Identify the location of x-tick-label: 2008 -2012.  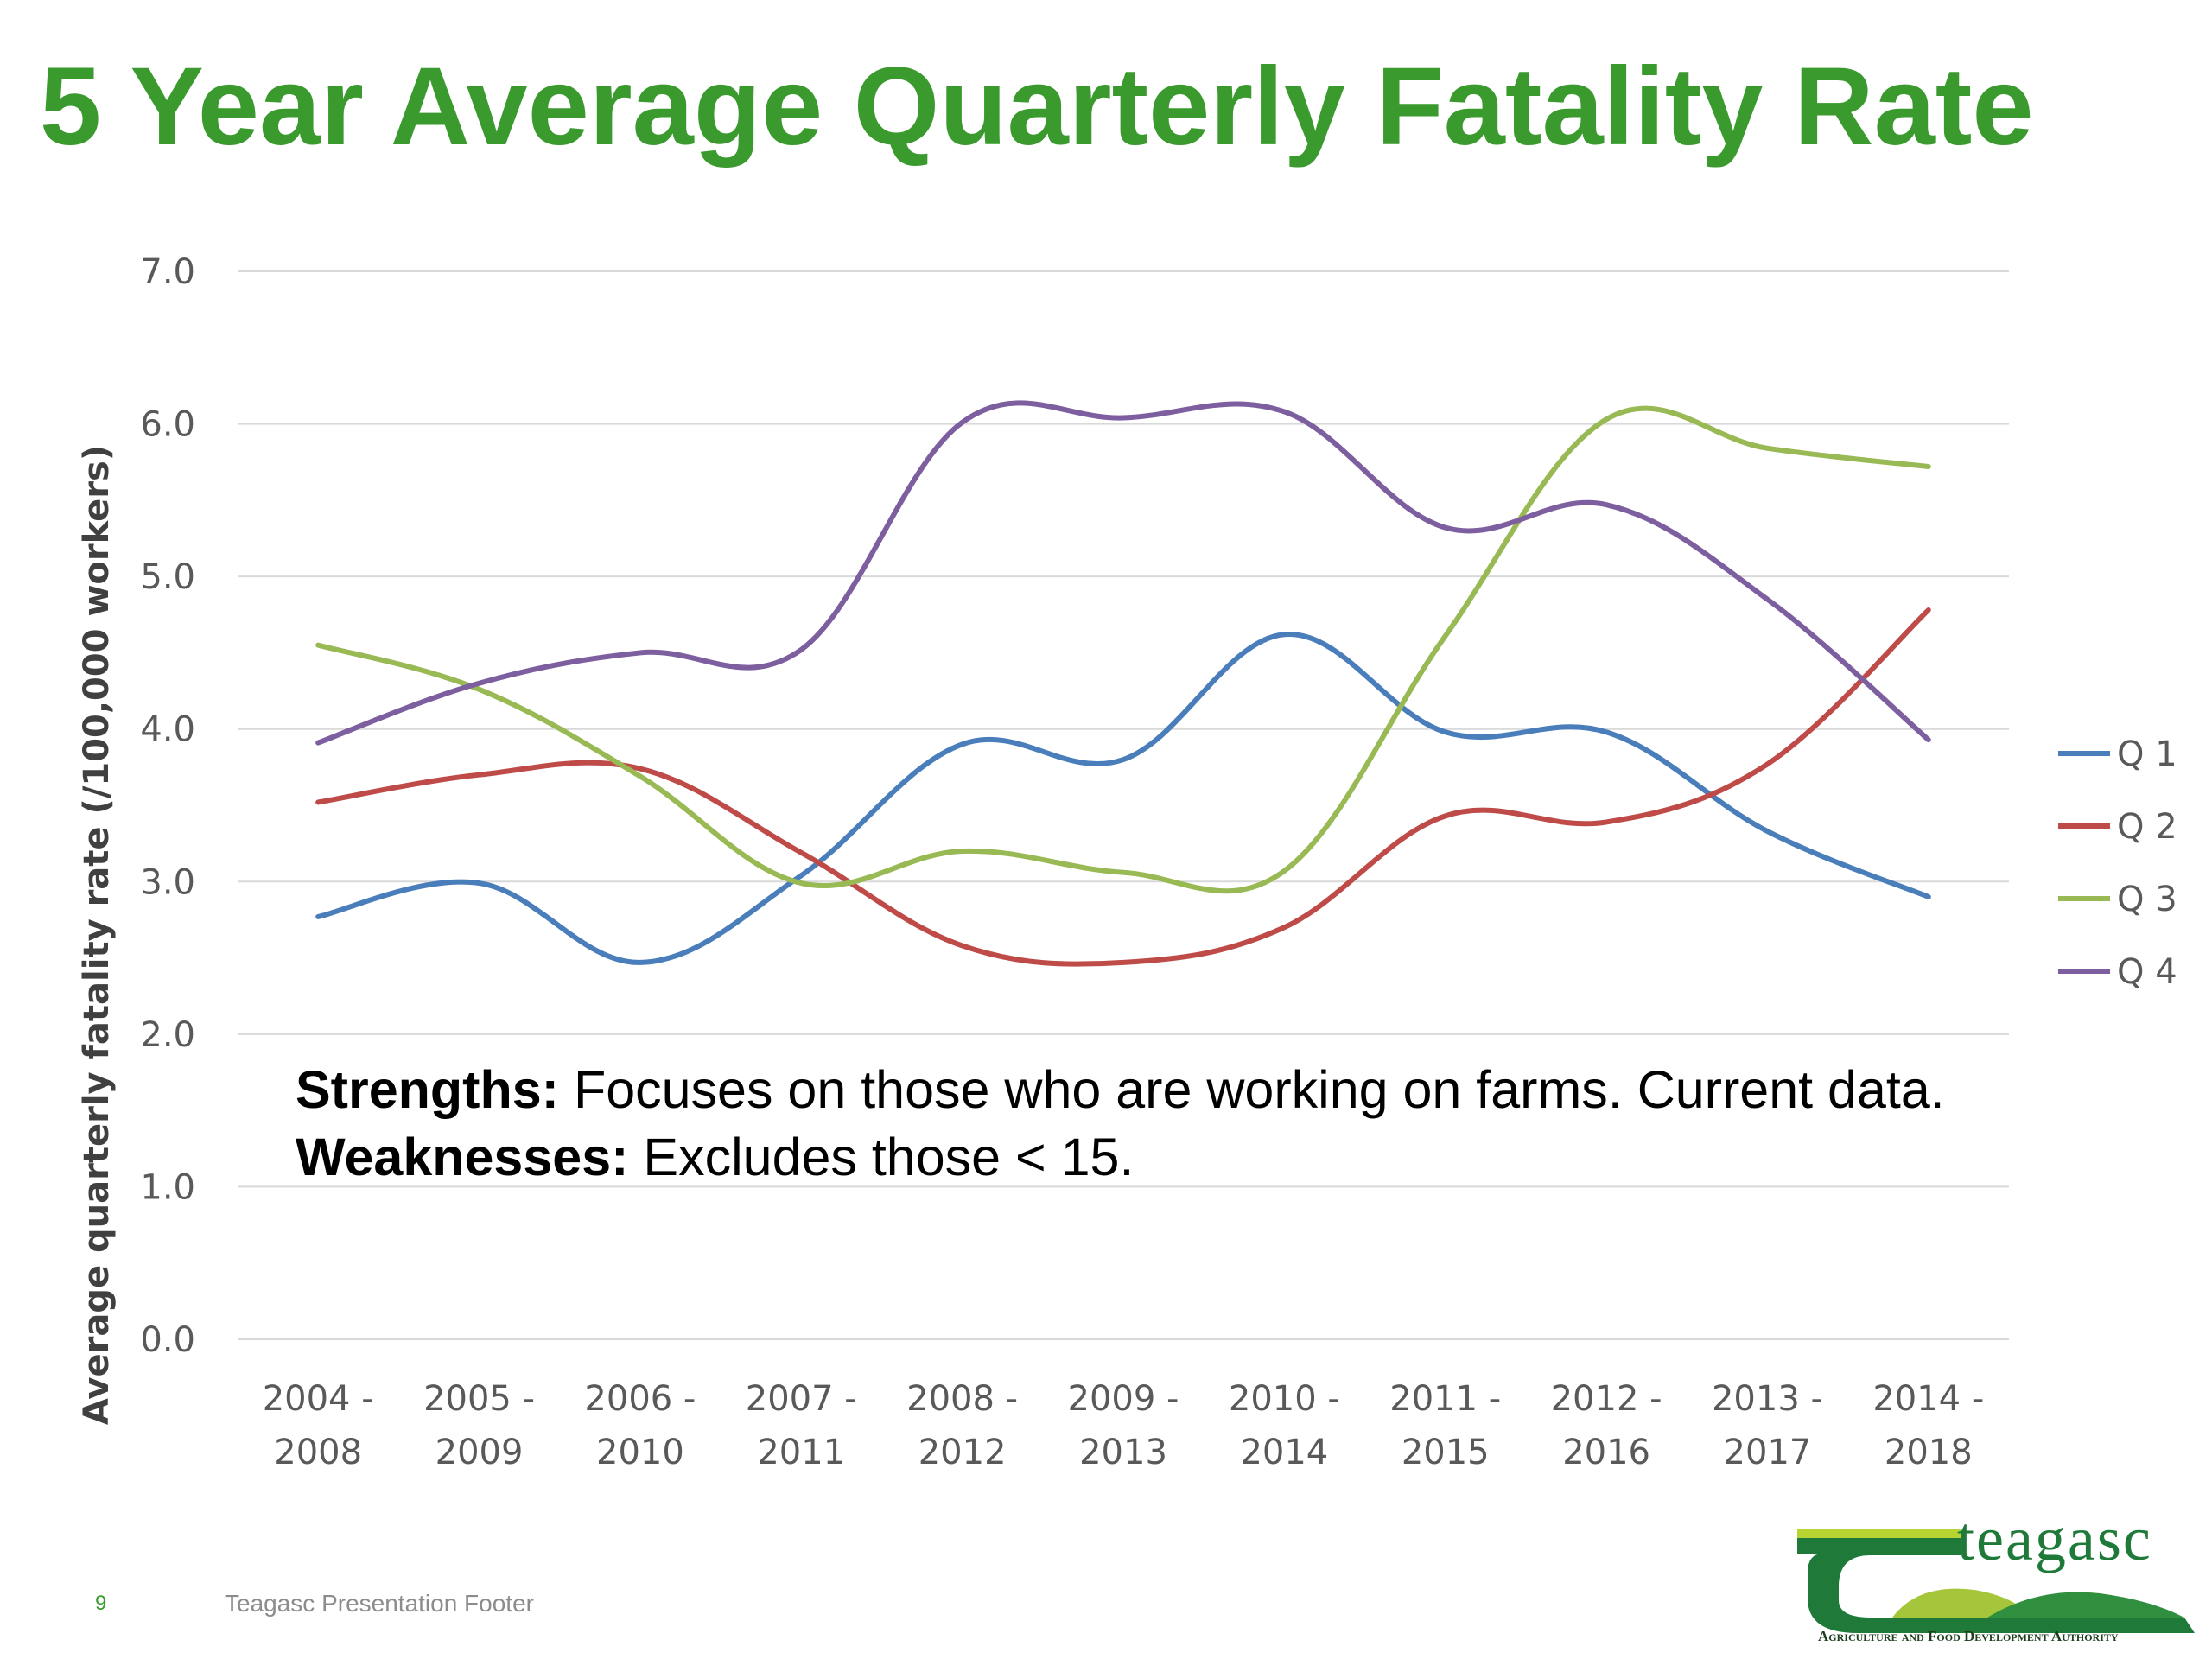
(962, 1425).